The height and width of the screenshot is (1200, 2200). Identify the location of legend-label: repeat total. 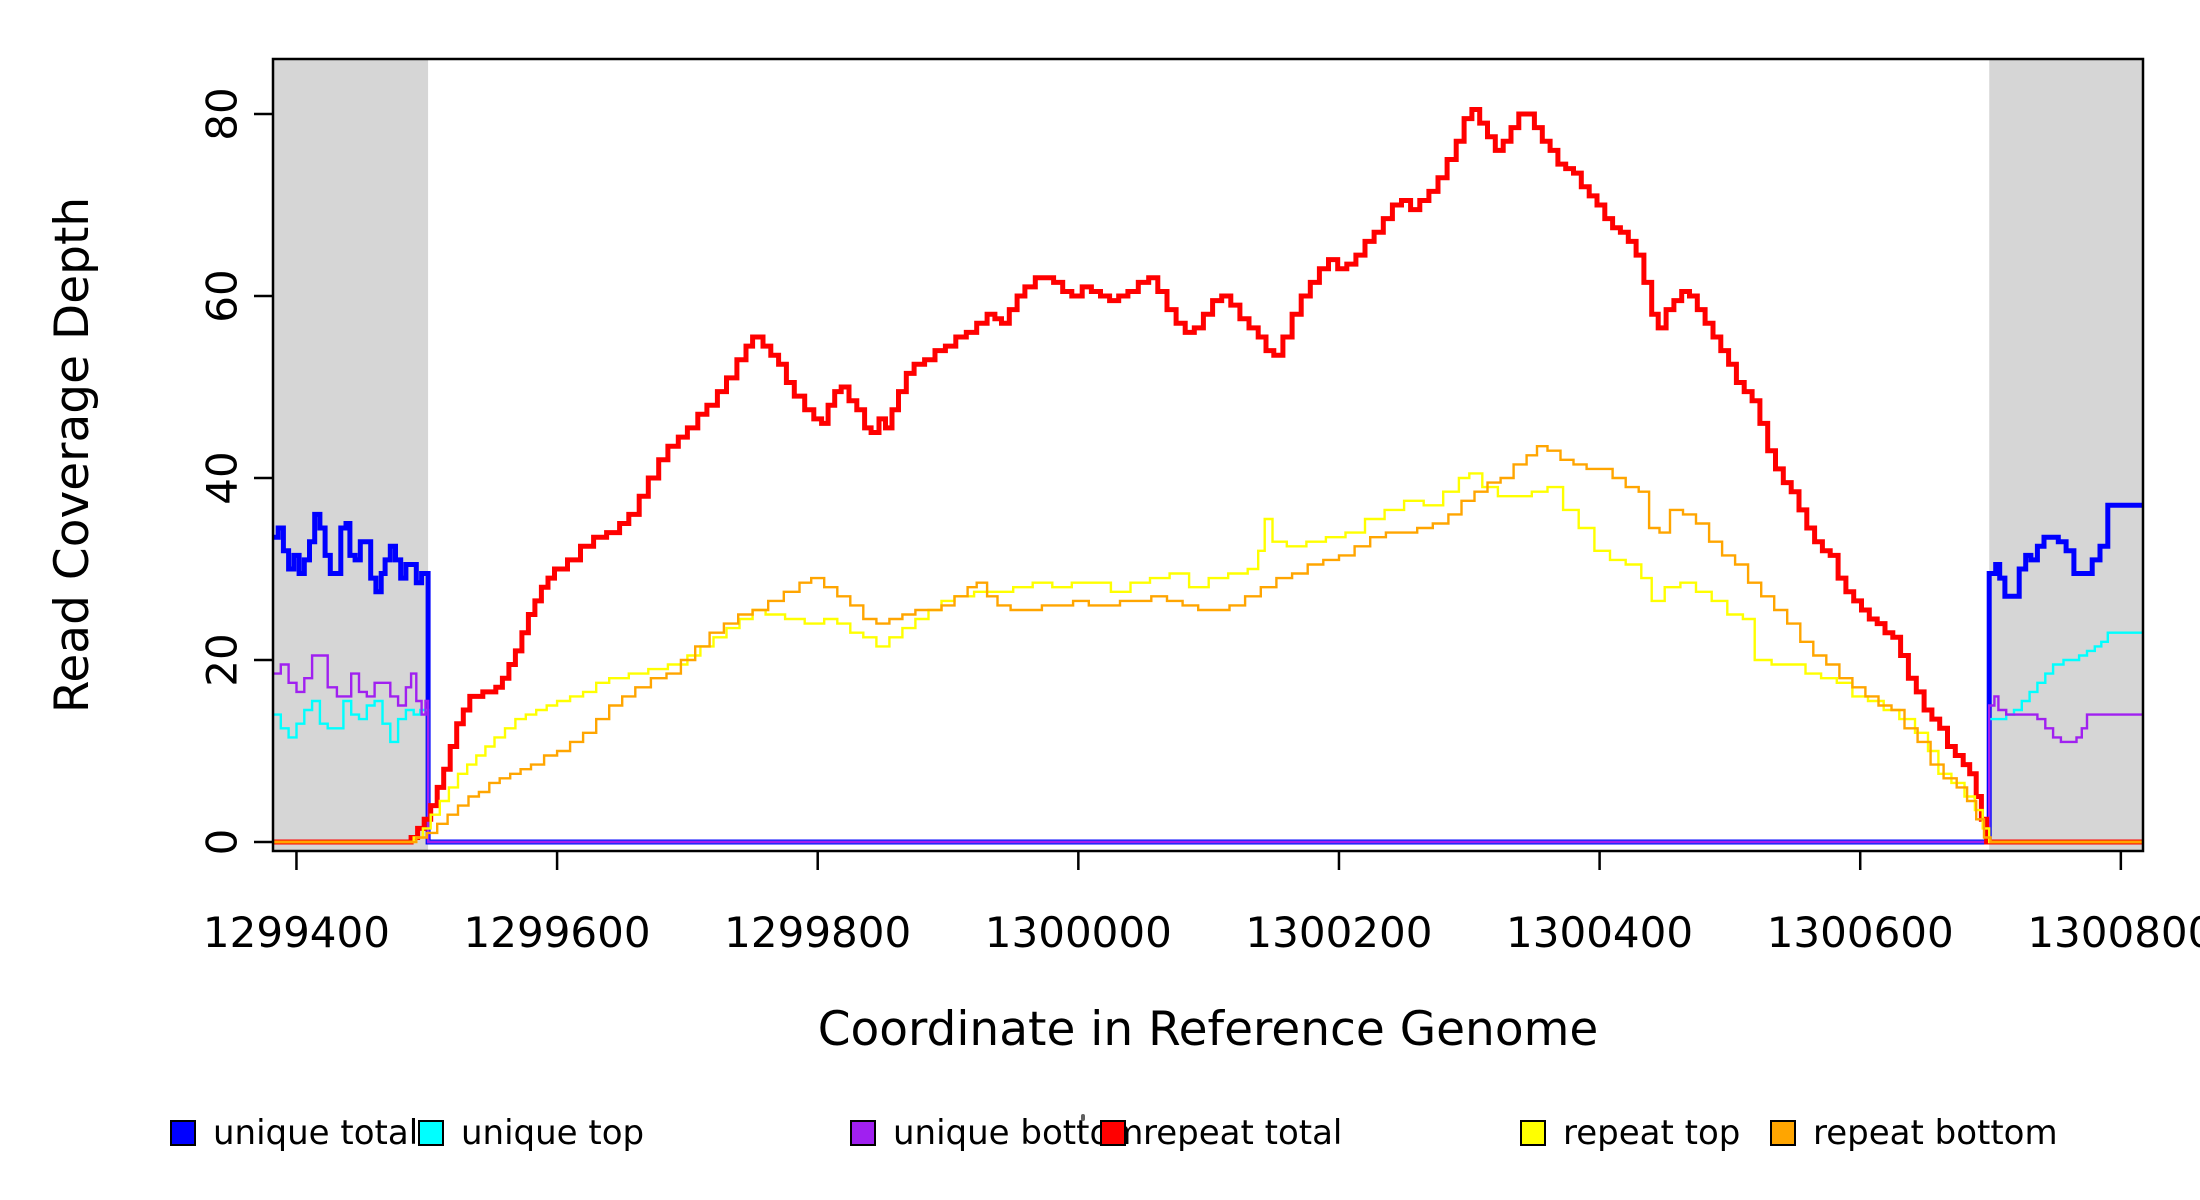
(1243, 1133).